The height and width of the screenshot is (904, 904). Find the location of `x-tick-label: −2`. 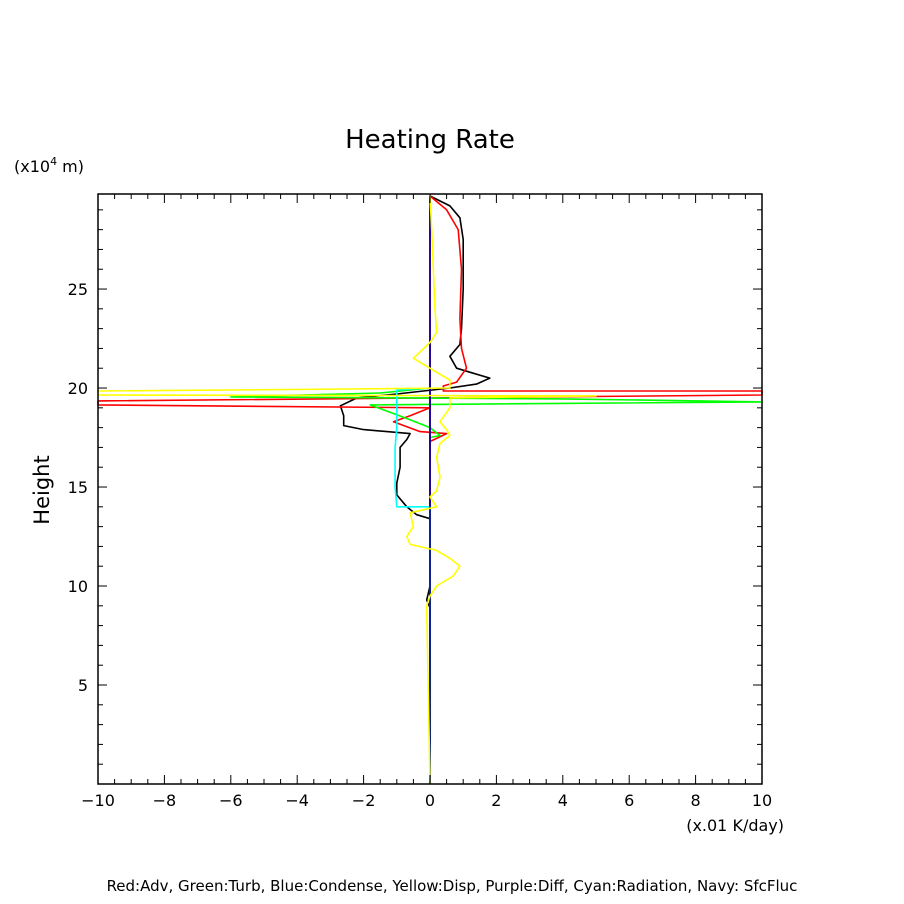

x-tick-label: −2 is located at coordinates (364, 800).